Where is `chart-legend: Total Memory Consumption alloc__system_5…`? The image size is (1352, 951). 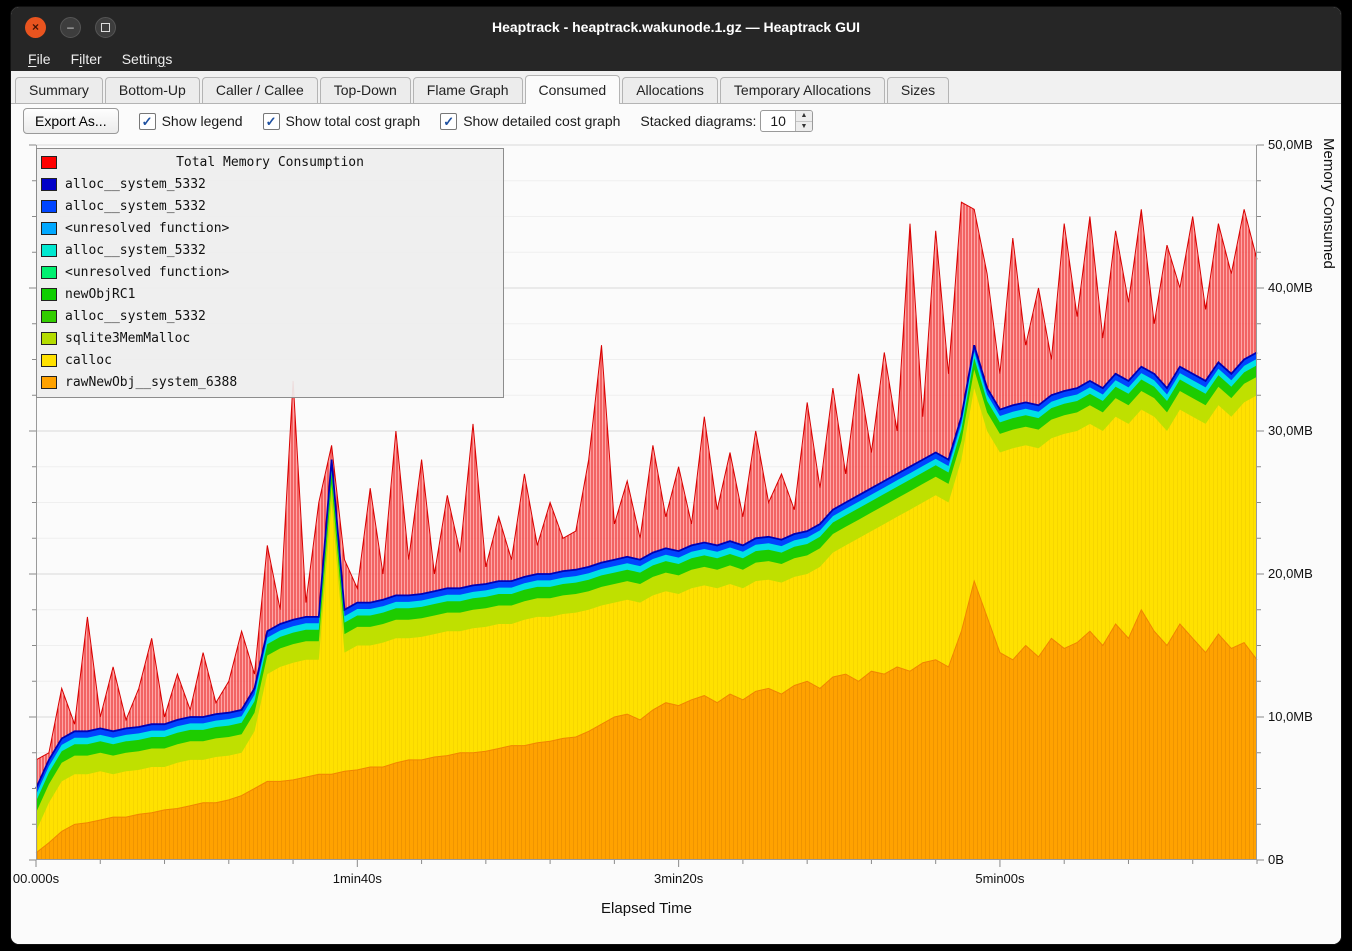
chart-legend: Total Memory Consumption alloc__system_5… is located at coordinates (270, 273).